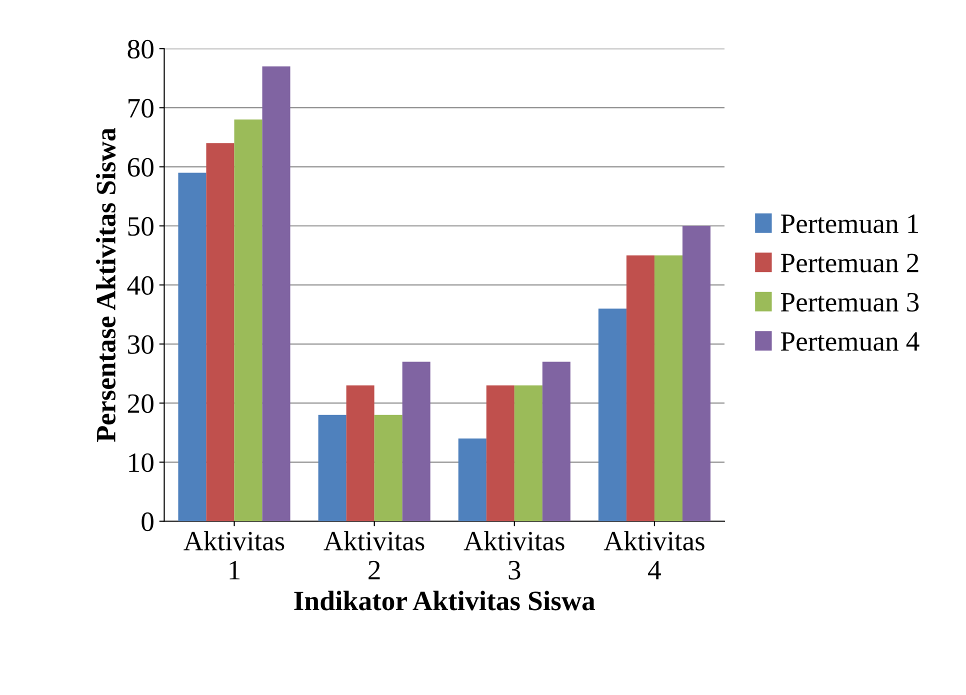 The image size is (966, 695). I want to click on y-tick-label: 70, so click(141, 108).